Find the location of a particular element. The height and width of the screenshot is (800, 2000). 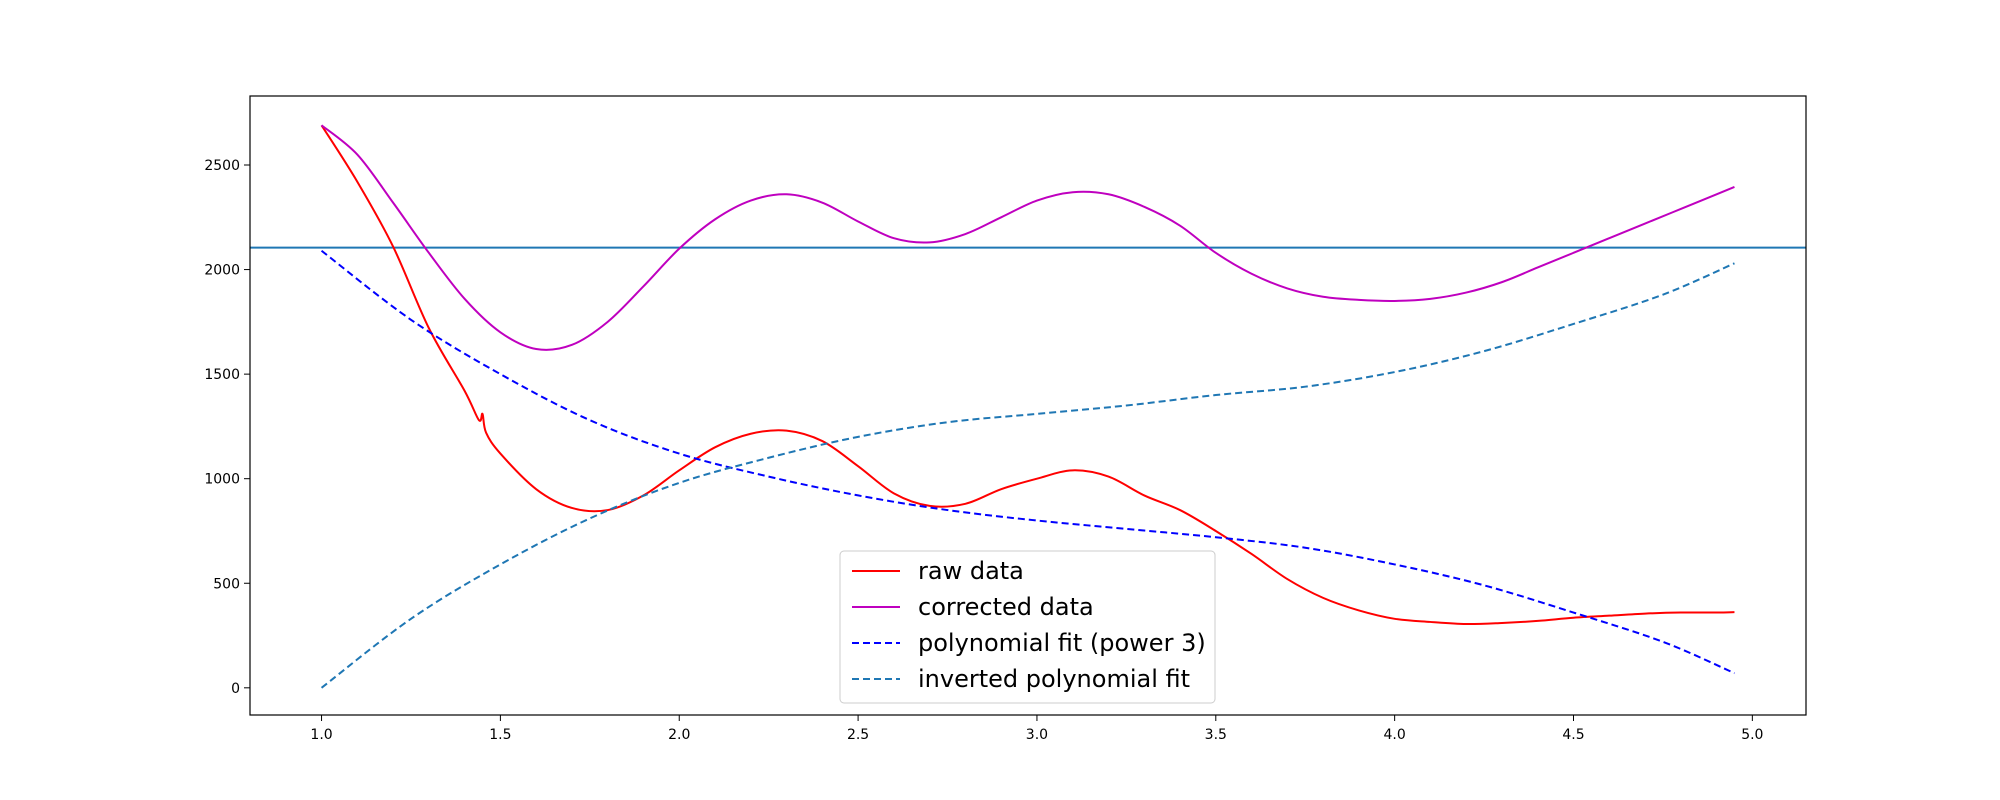

x-tick-label: 2.5 is located at coordinates (858, 735).